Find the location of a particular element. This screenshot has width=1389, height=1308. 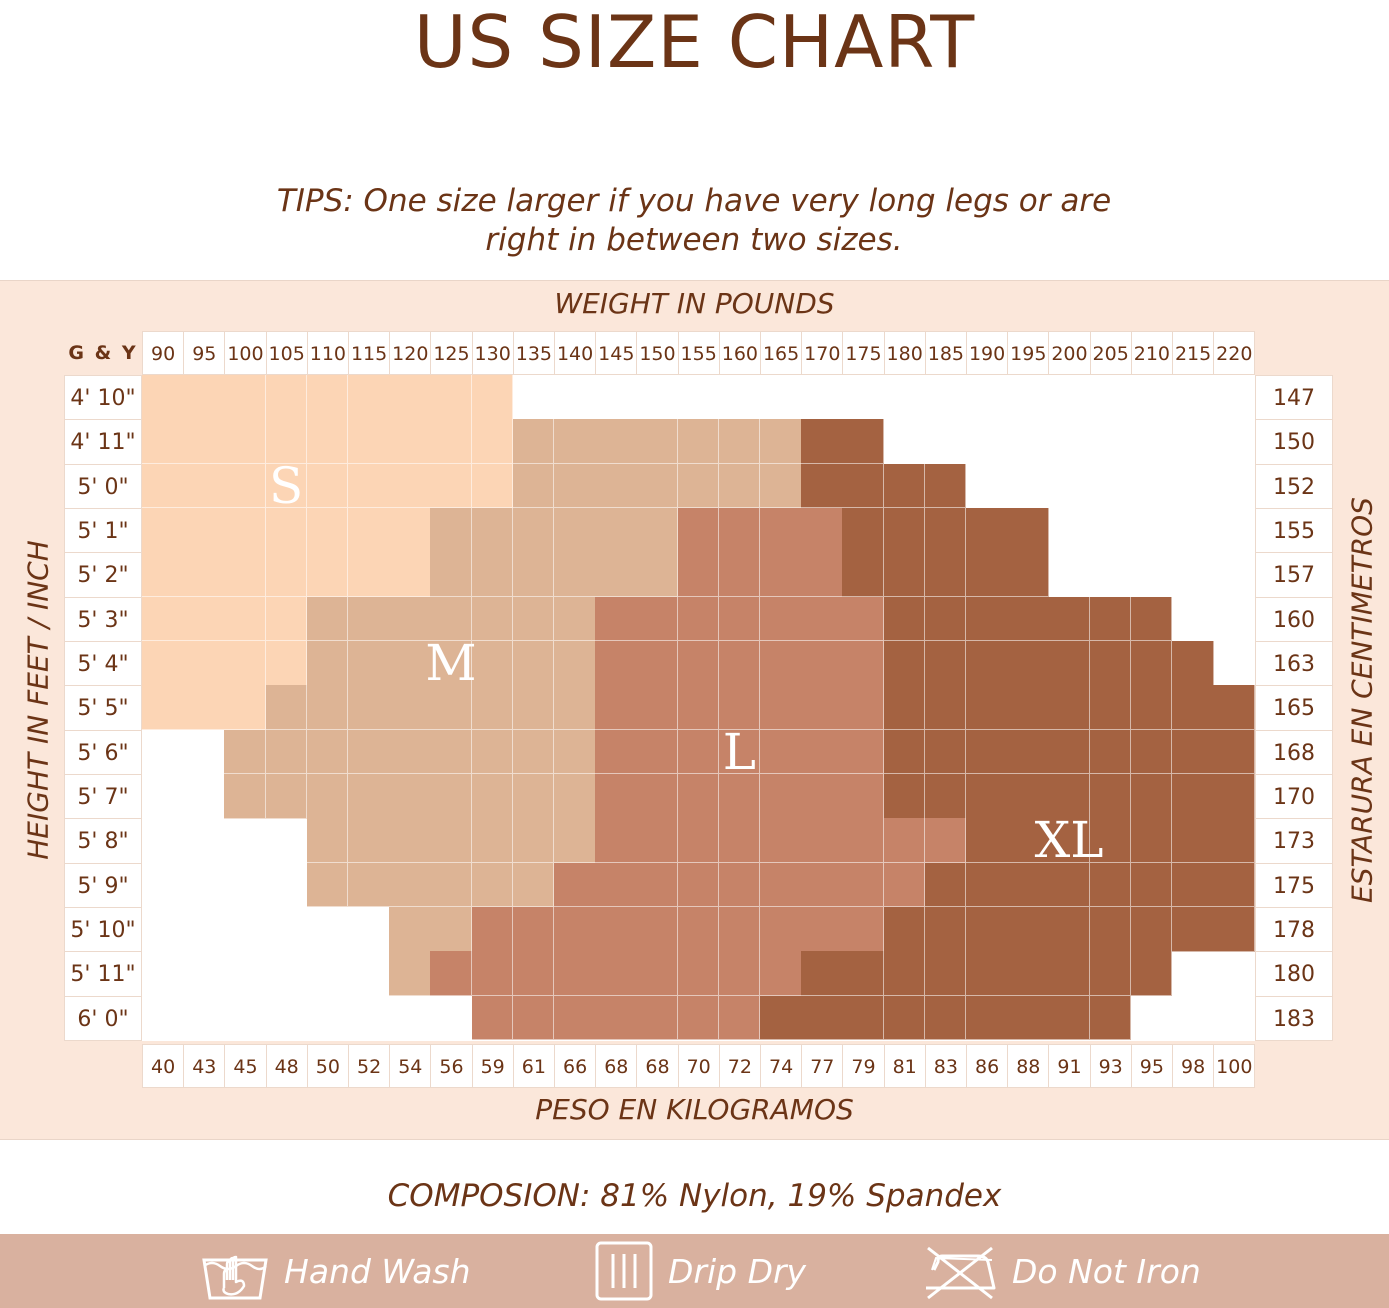

weight-lb-tick: 135 is located at coordinates (533, 353).